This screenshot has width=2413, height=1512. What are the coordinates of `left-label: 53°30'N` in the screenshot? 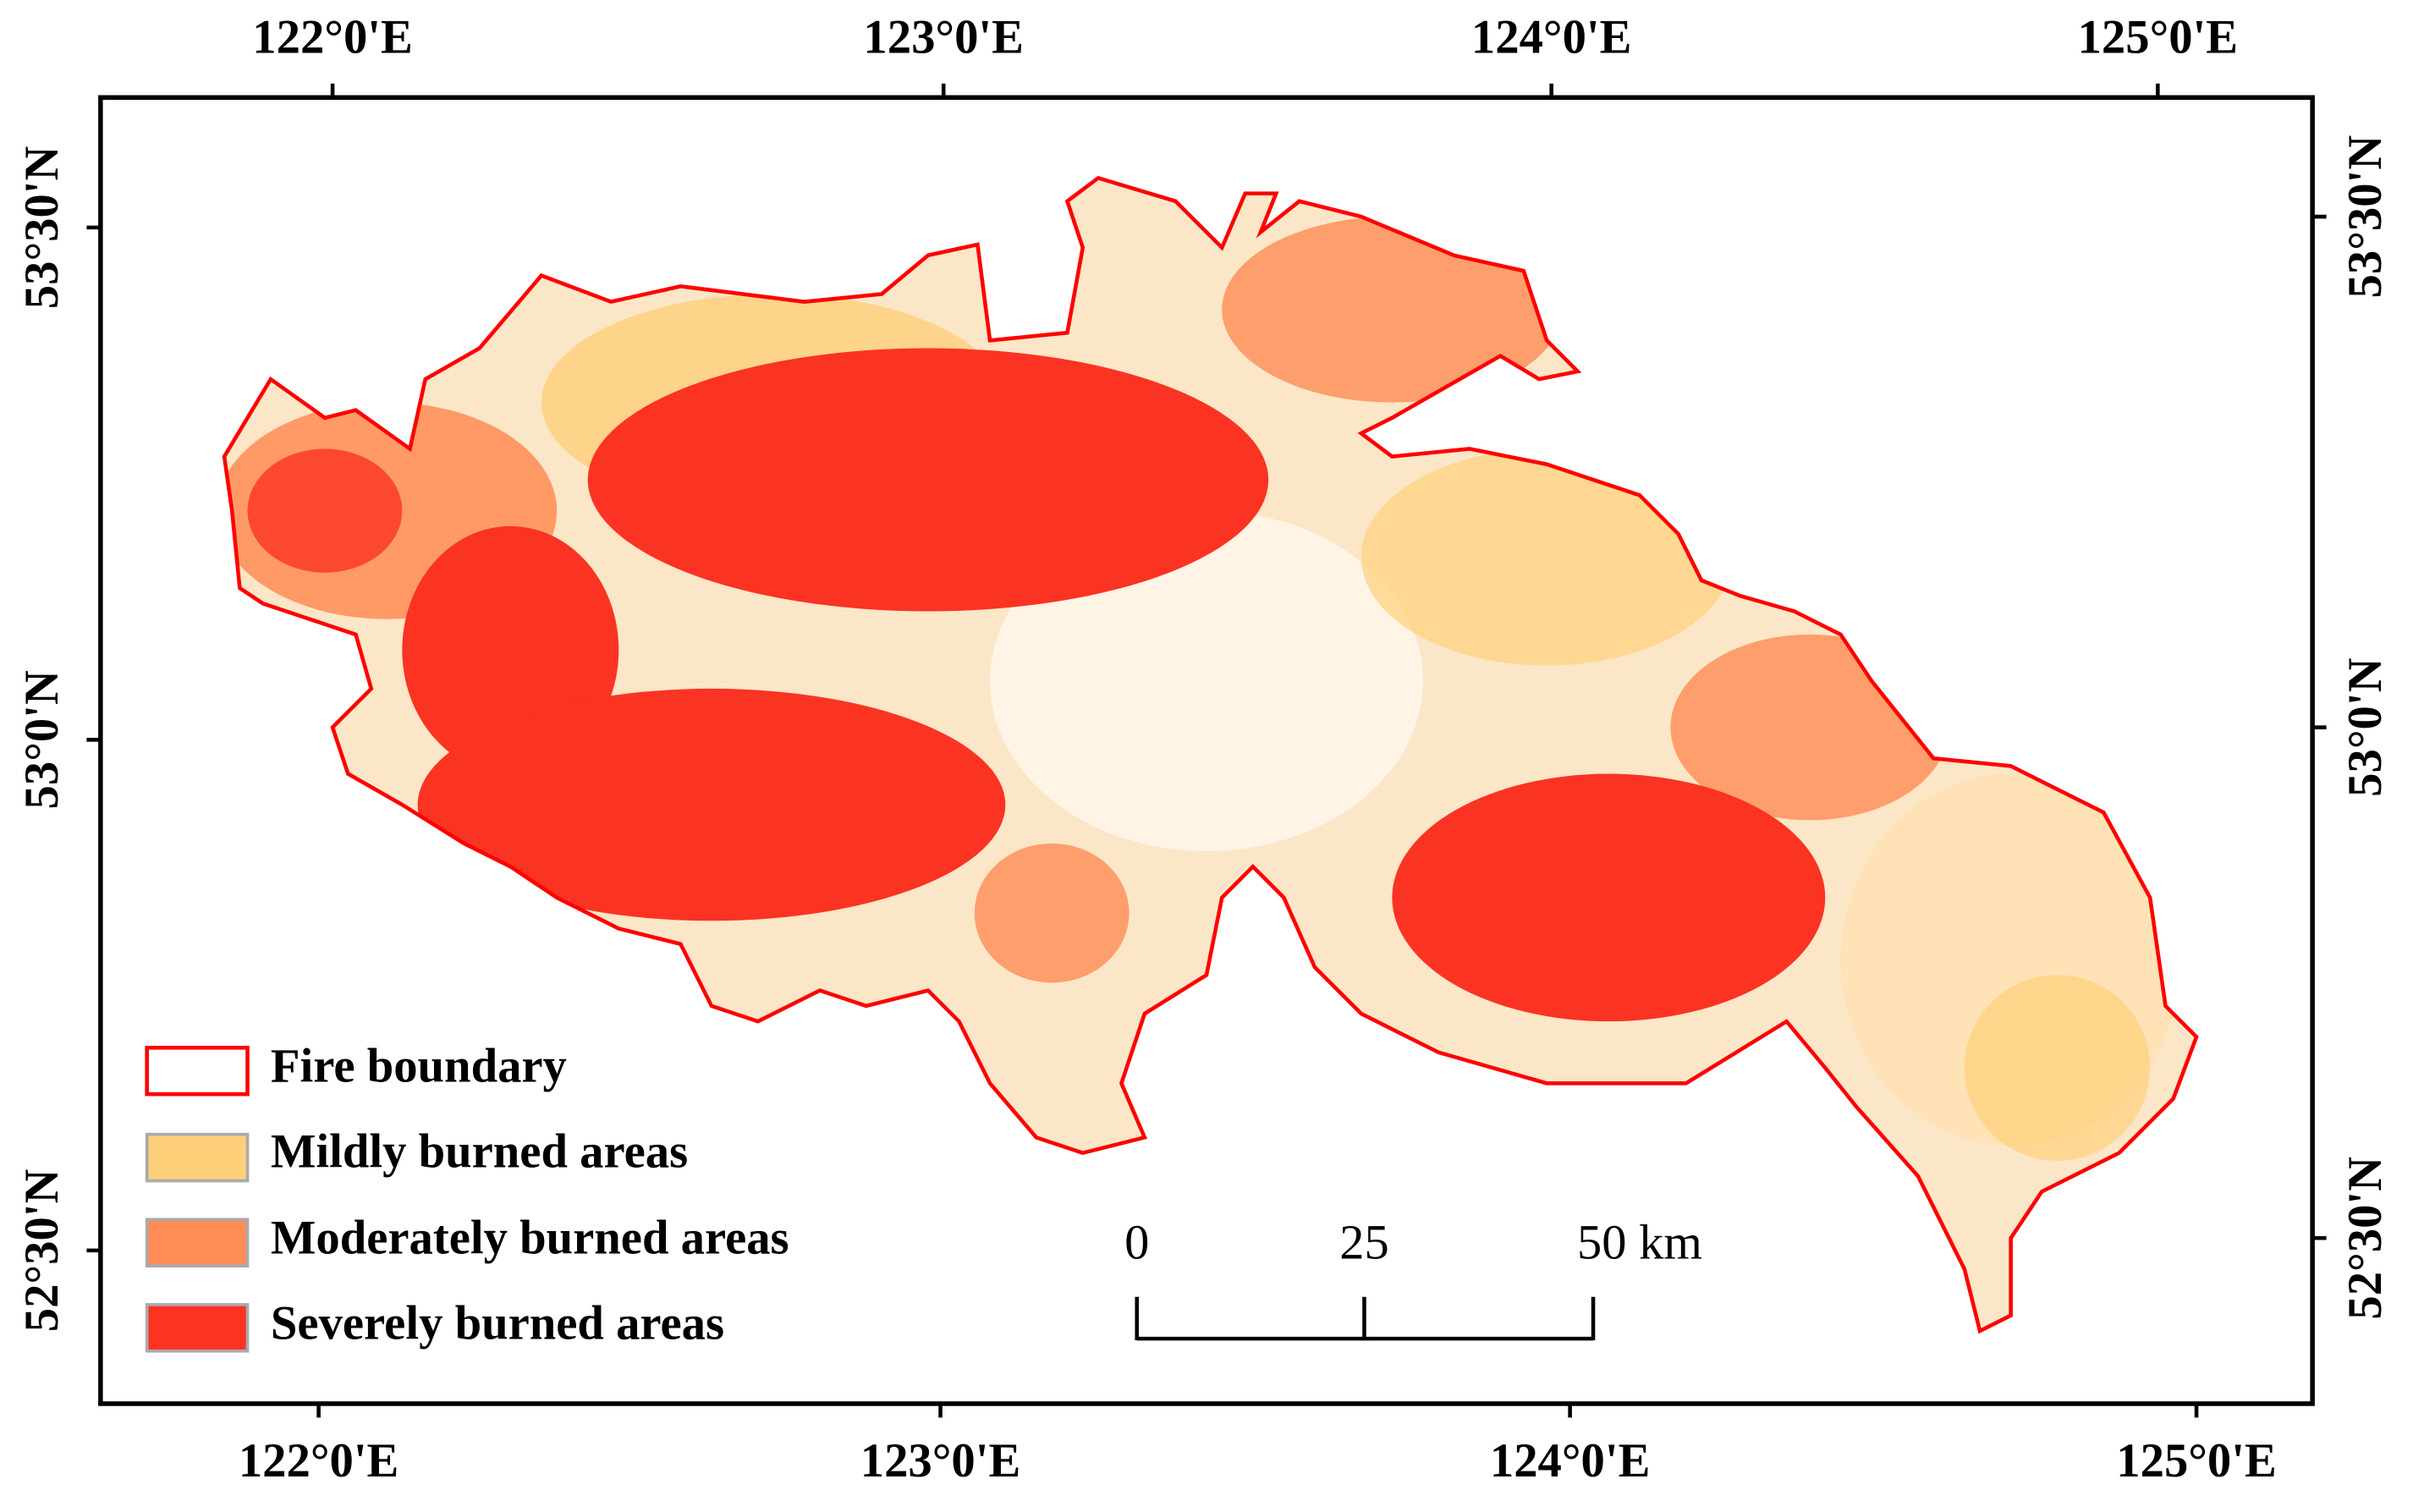 It's located at (42, 228).